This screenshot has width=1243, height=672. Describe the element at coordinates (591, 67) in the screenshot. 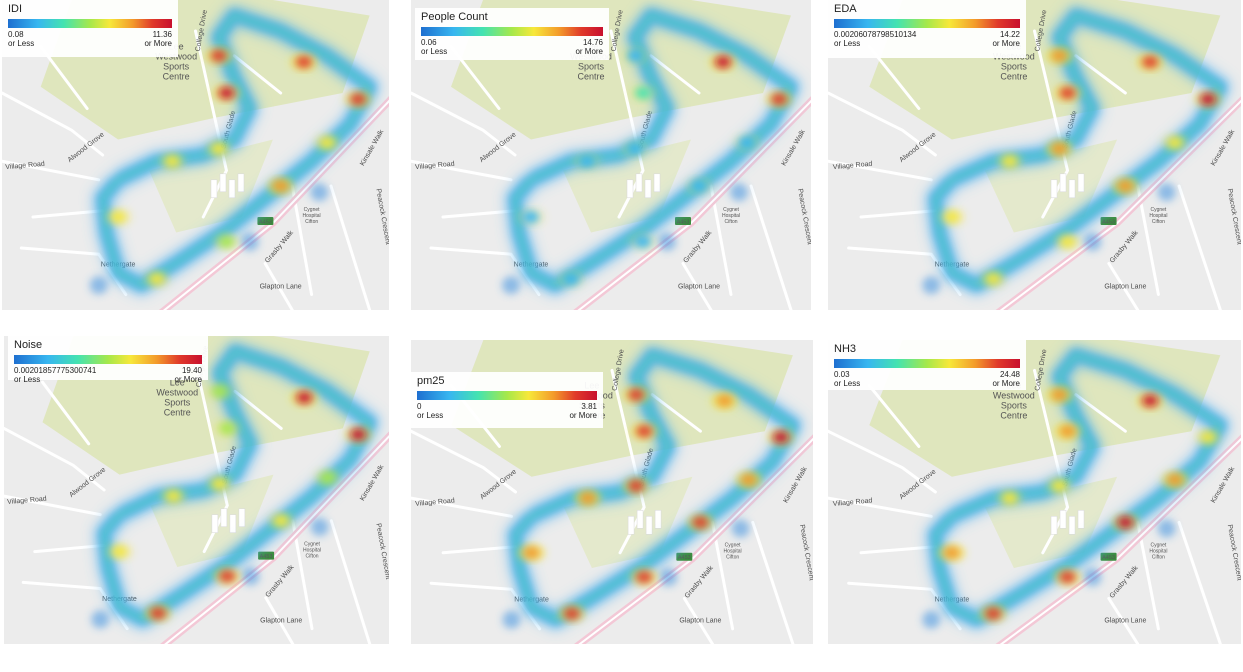

I see `sports-centre-label: Sports` at that location.